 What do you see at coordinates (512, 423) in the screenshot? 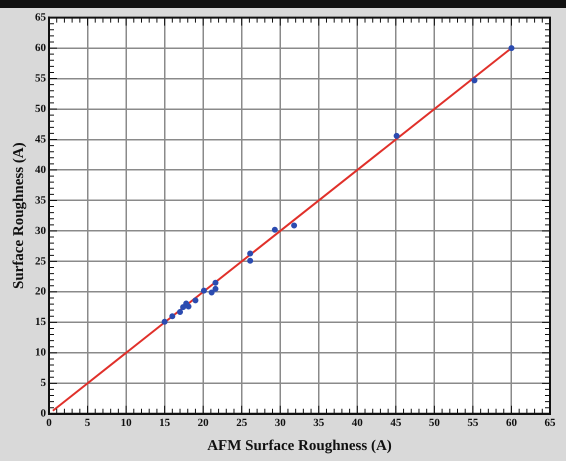
I see `x-tick-label: 60` at bounding box center [512, 423].